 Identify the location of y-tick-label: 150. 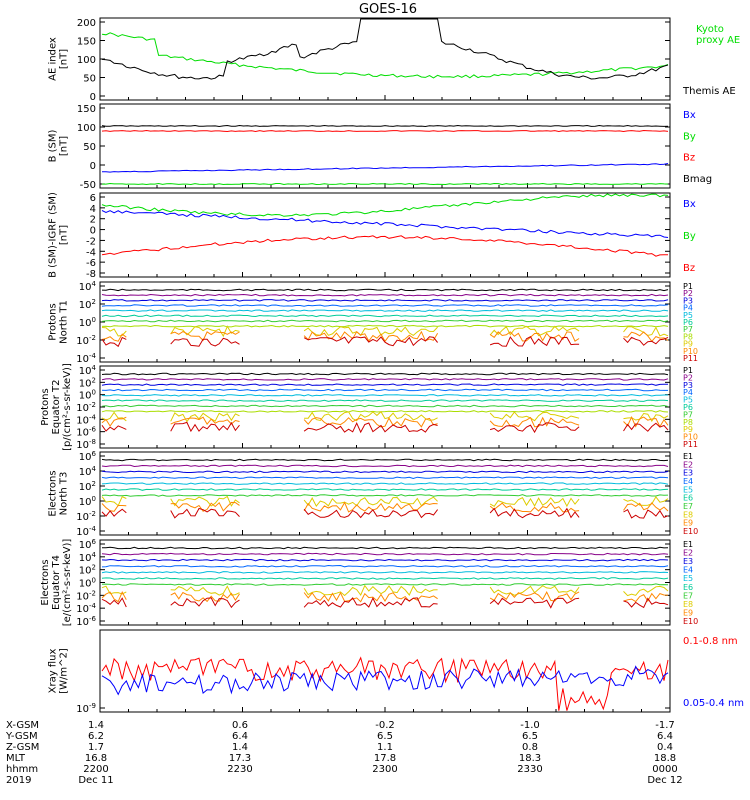
(86, 42).